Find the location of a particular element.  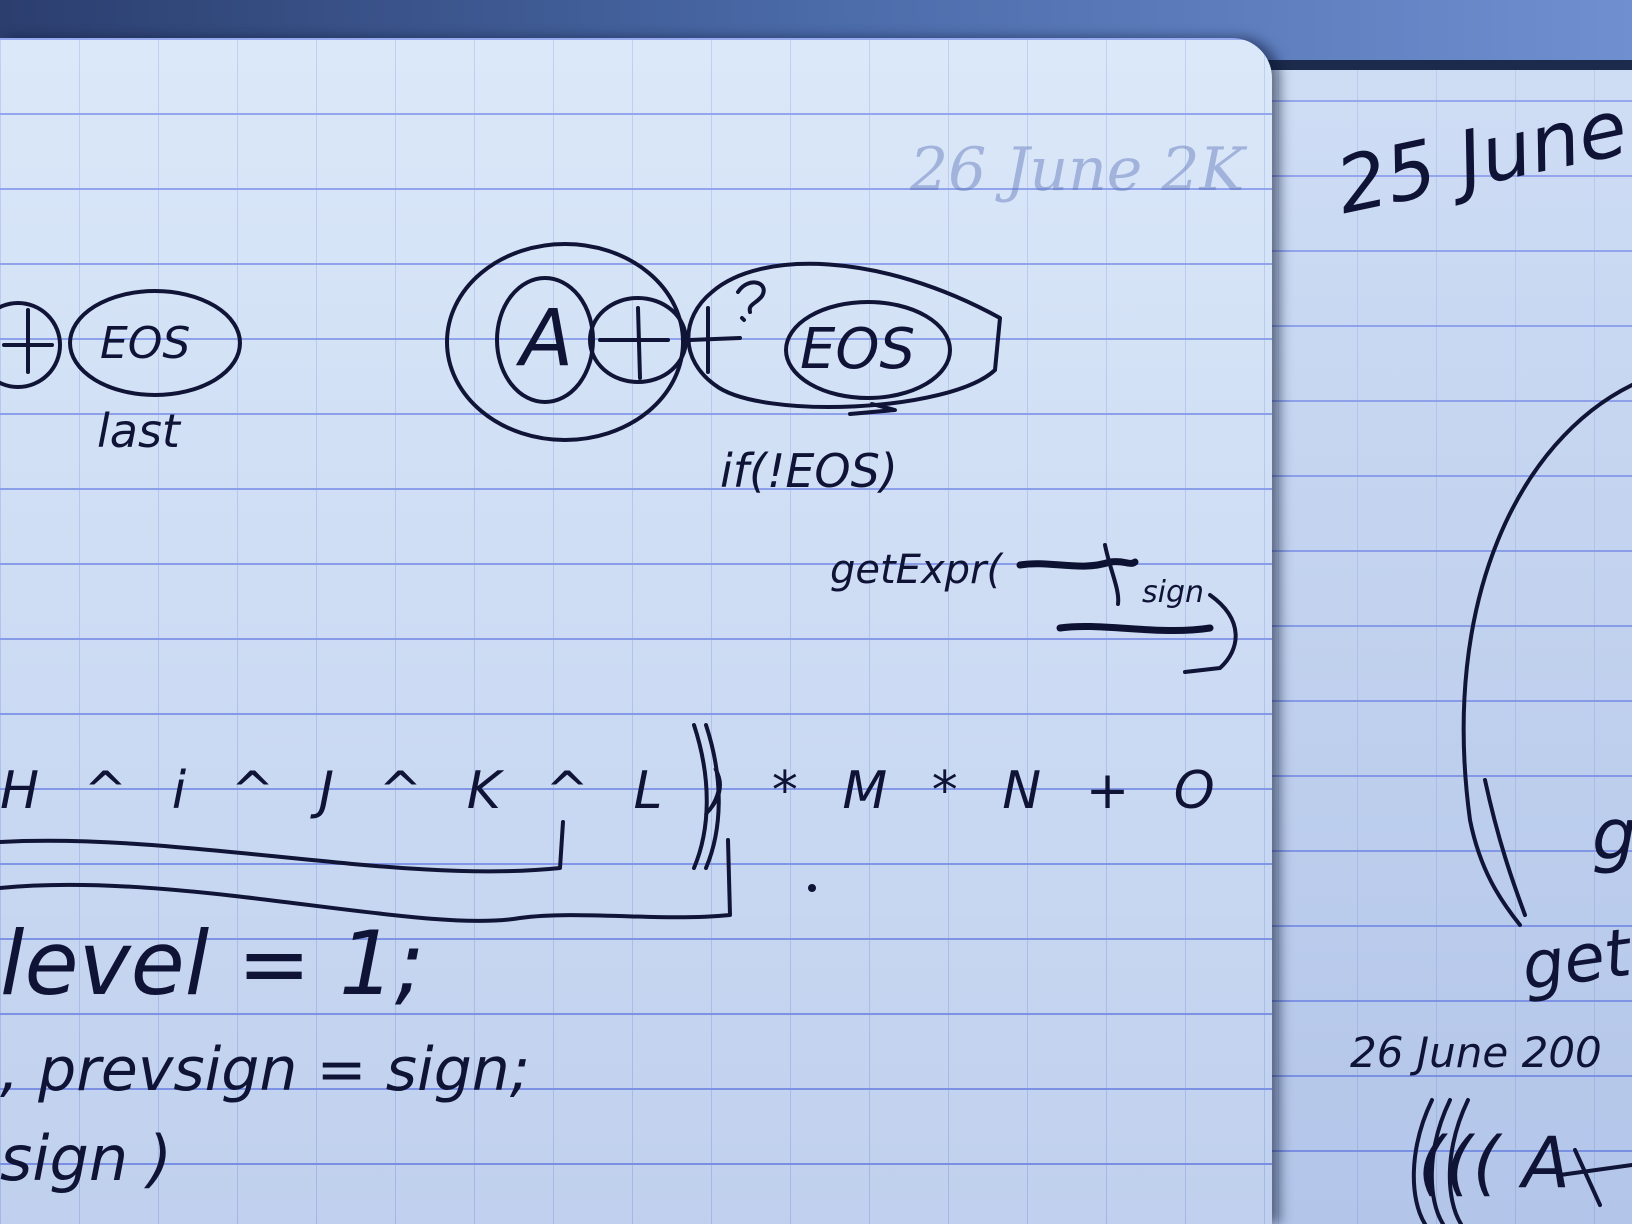

code-line-level: level = 1; is located at coordinates (212, 963).